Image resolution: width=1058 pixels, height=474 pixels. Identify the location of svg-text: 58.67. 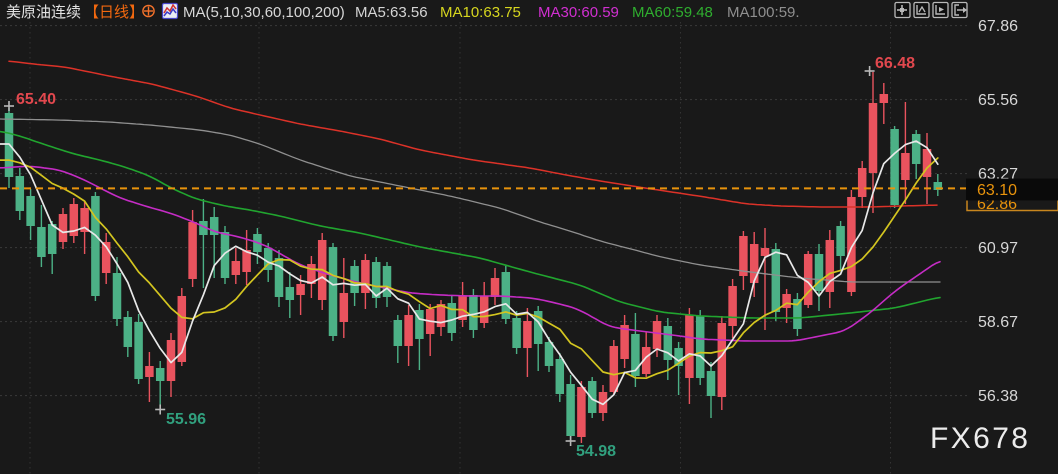
(998, 322).